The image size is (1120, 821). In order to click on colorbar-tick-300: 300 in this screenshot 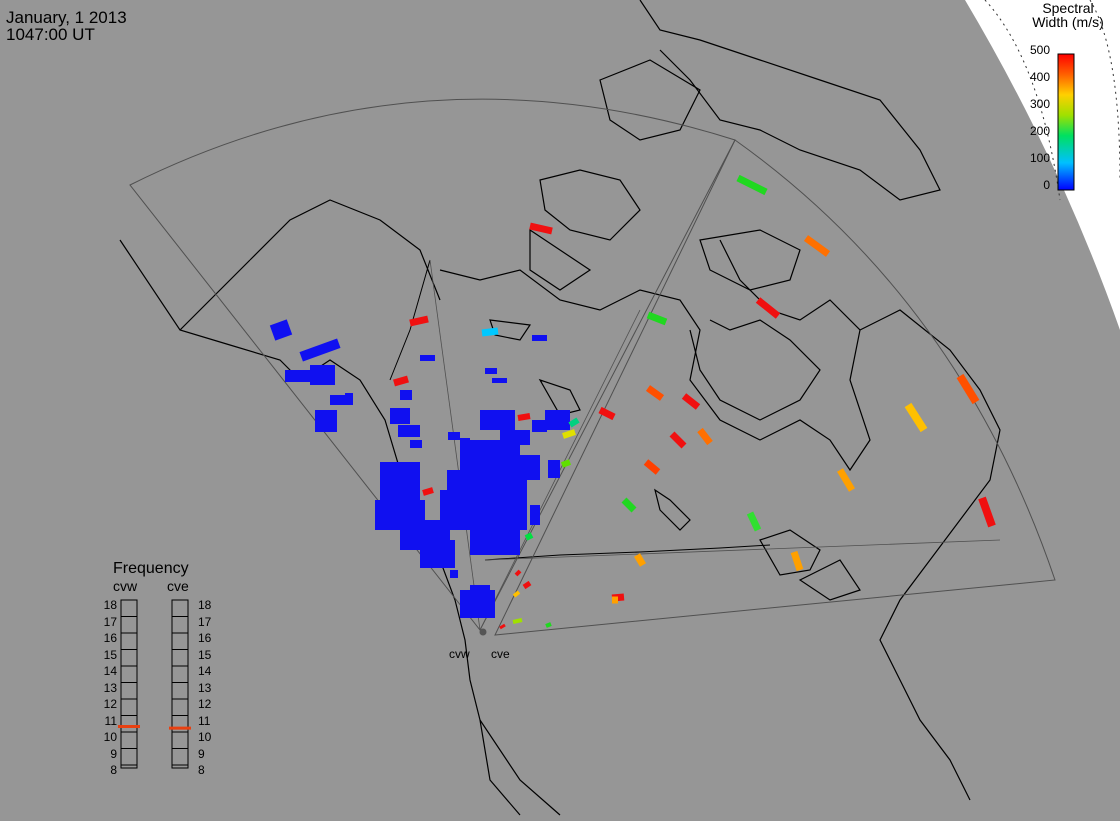, I will do `click(1039, 104)`.